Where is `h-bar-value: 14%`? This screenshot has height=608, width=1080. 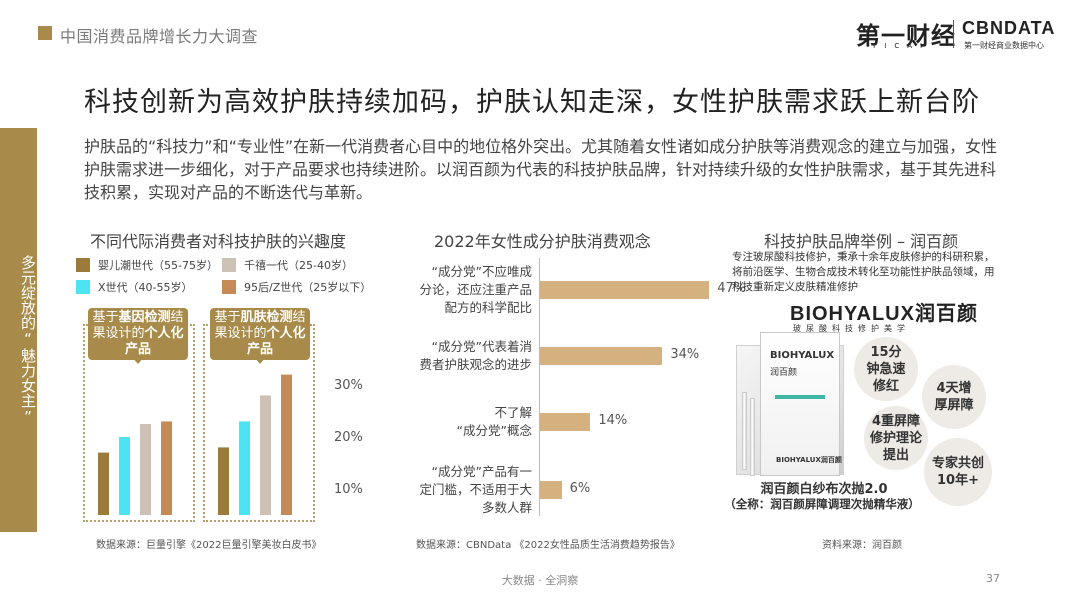 h-bar-value: 14% is located at coordinates (613, 420).